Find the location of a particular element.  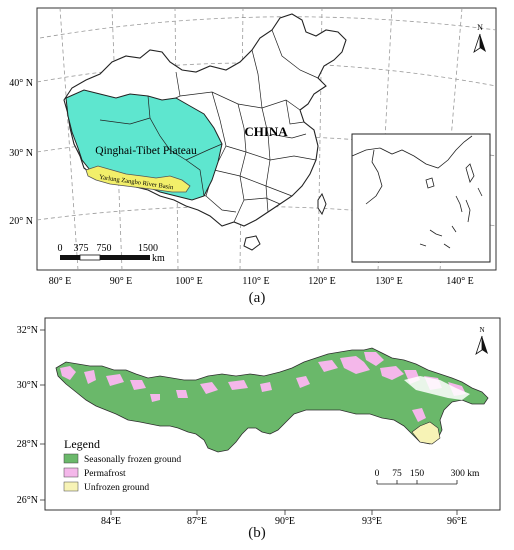

unfrozen-ground is located at coordinates (426, 433).